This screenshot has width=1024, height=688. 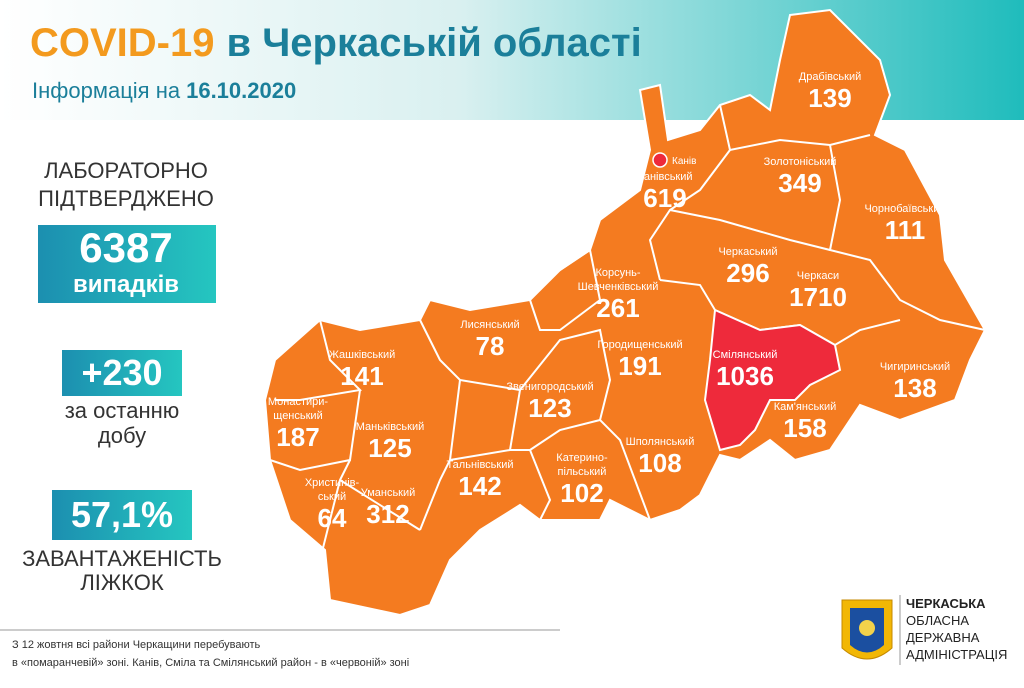 What do you see at coordinates (747, 252) in the screenshot?
I see `district-name: Черкаський` at bounding box center [747, 252].